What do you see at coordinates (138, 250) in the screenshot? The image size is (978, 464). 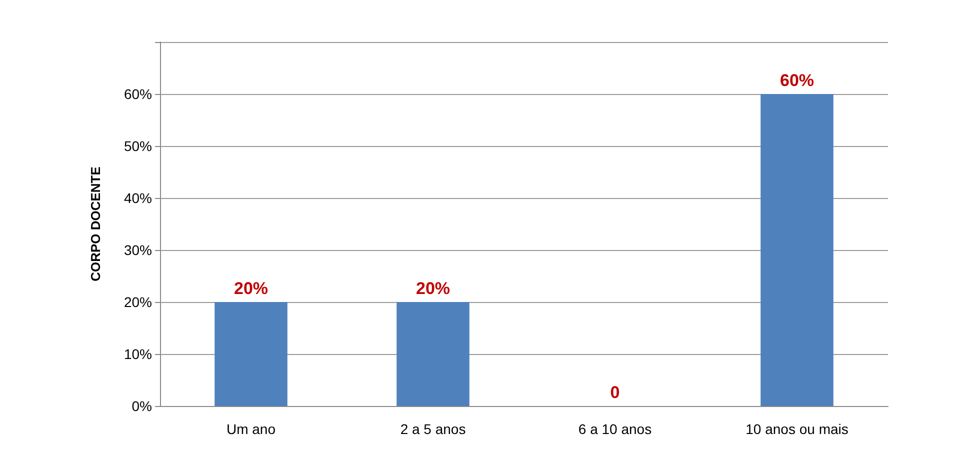 I see `y-tick-label: 30%` at bounding box center [138, 250].